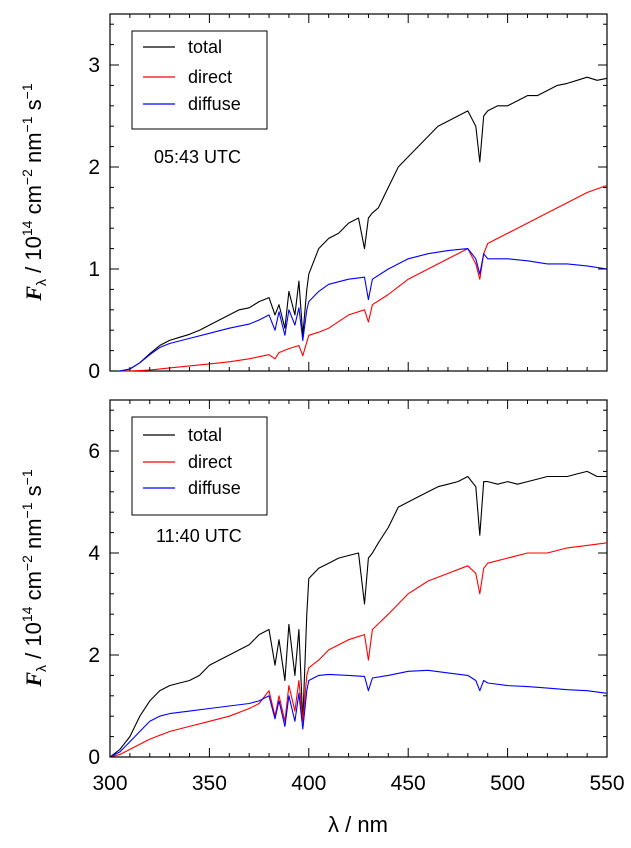 The height and width of the screenshot is (848, 631). Describe the element at coordinates (94, 167) in the screenshot. I see `y-tick-label-2-top: 2` at that location.